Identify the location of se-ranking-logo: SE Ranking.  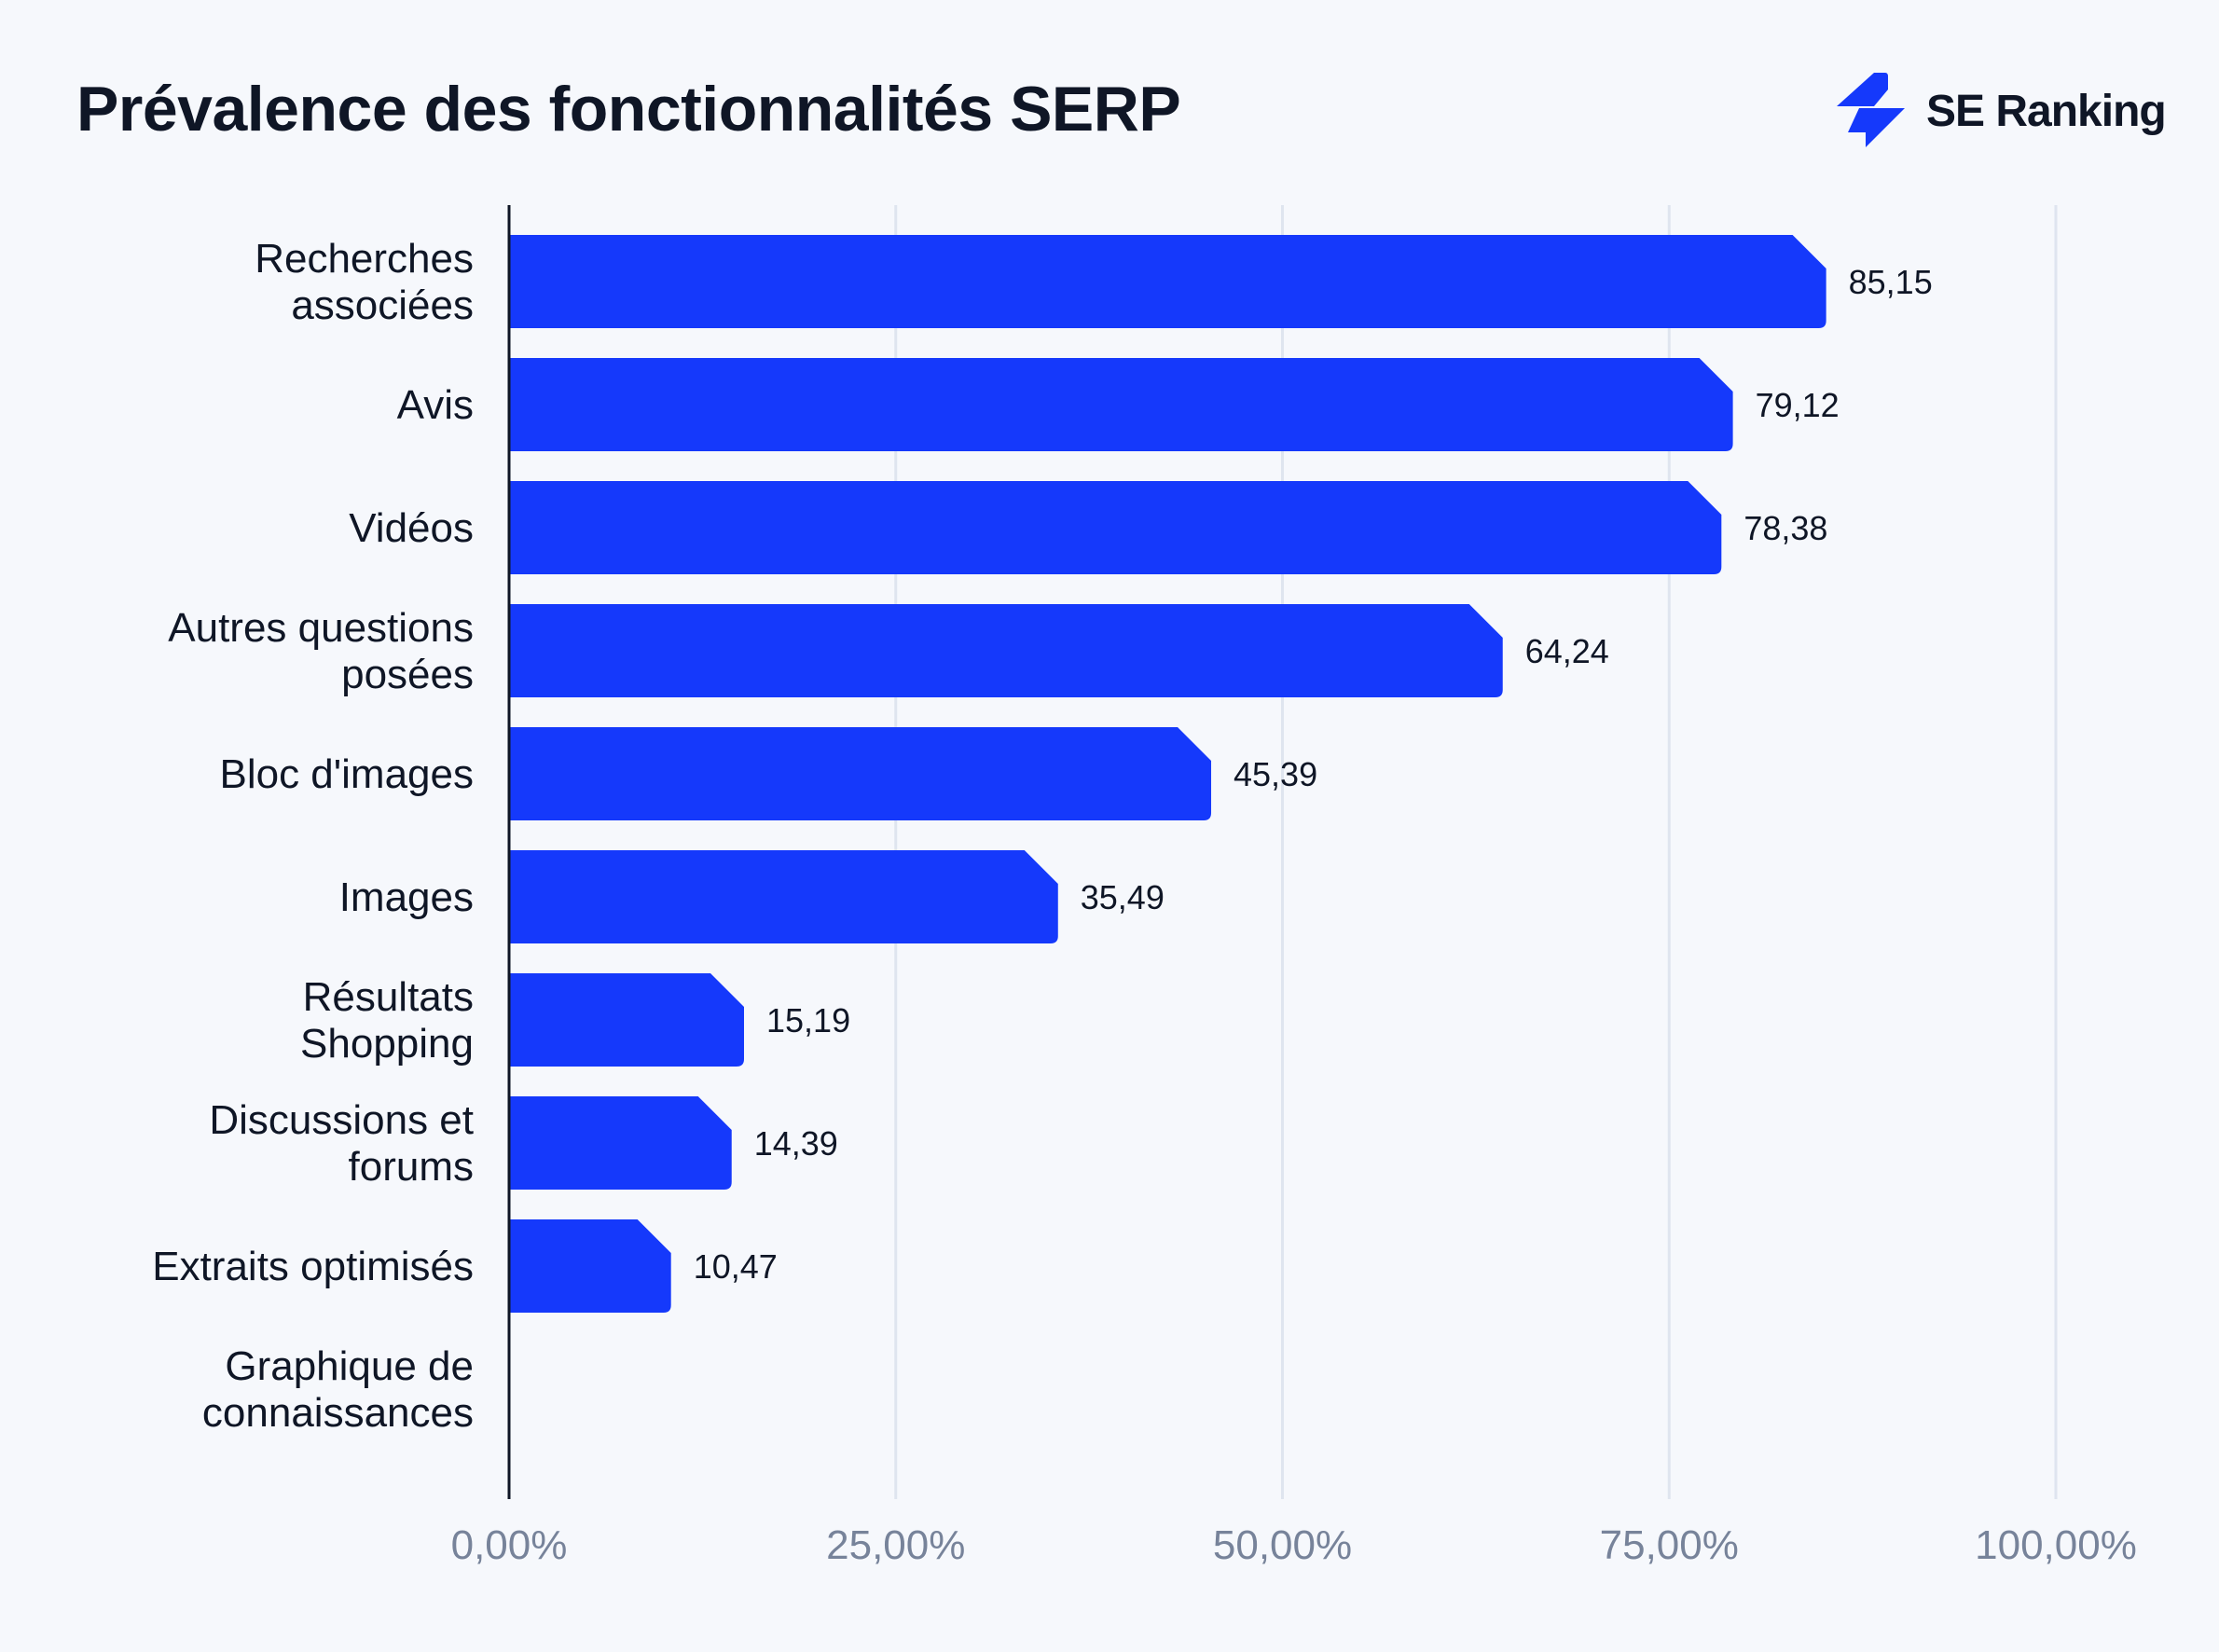
(2002, 111).